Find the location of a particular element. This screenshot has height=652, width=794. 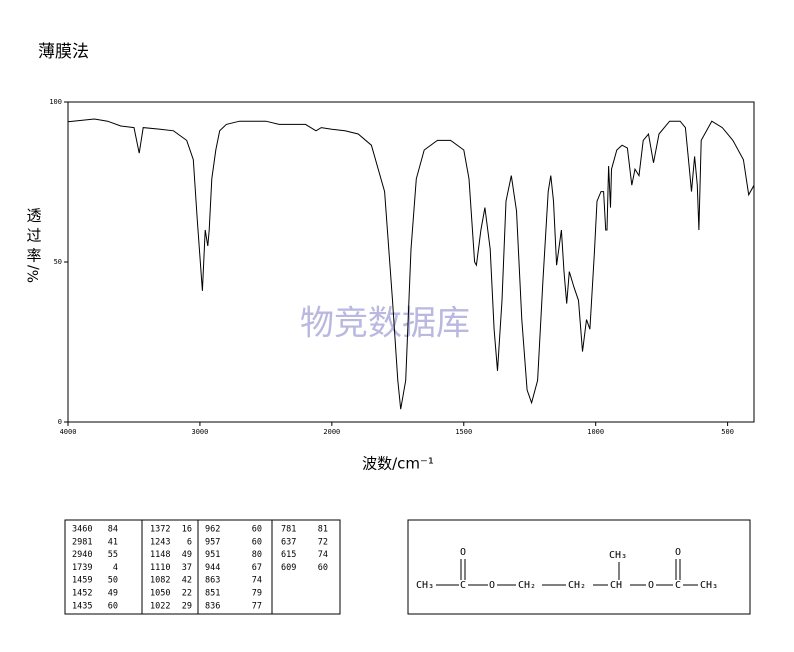

peak-wavenumber: 2981 is located at coordinates (82, 542).